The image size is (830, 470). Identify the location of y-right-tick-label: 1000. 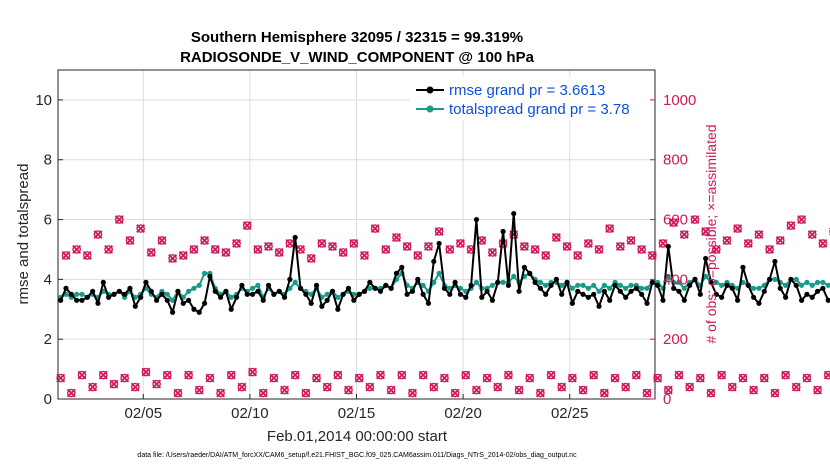
(679, 100).